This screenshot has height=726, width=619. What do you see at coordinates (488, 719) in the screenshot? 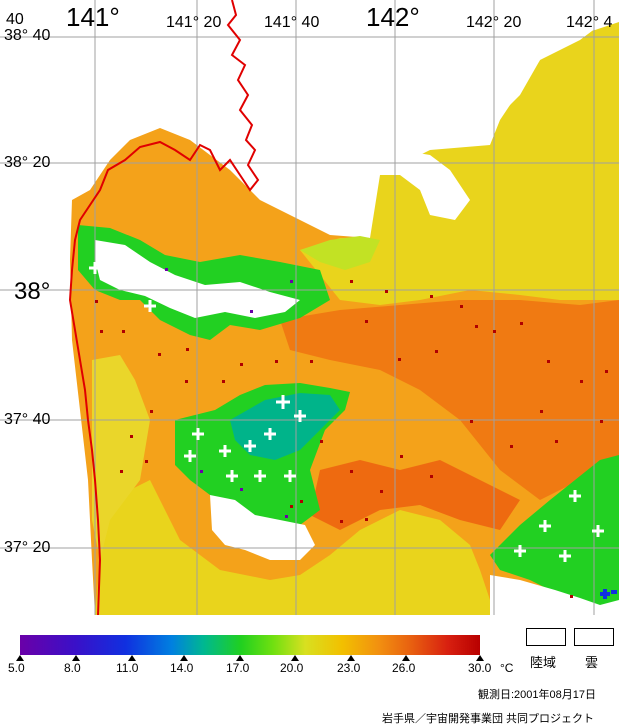
I see `credit-line: 岩手県／宇宙開発事業団 共同プロジェクト` at bounding box center [488, 719].